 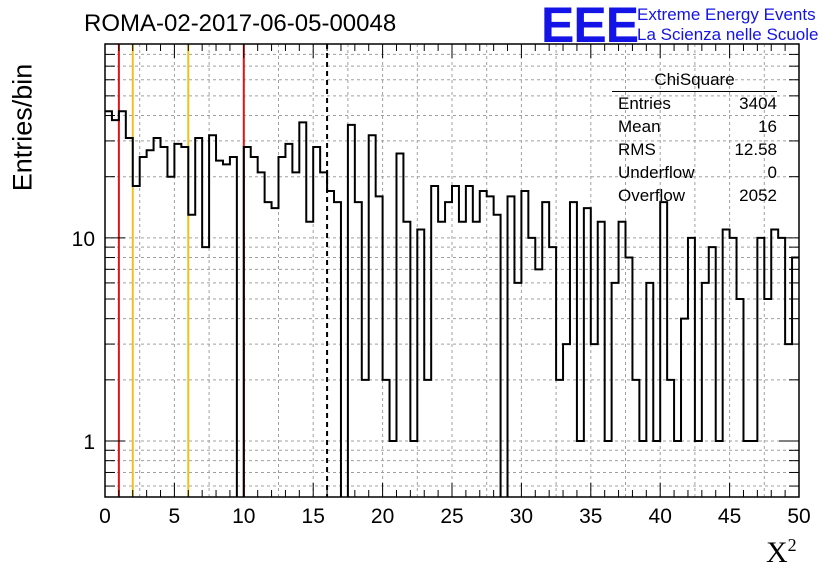 I want to click on x-tick-label: 30, so click(x=521, y=516).